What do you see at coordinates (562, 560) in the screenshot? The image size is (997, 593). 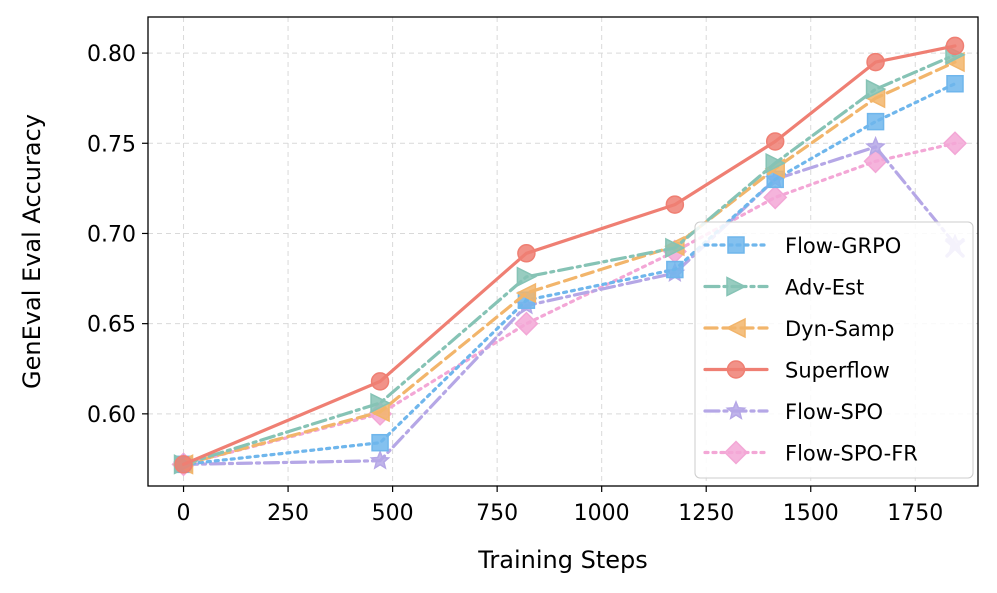 I see `x-axis-title: Training Steps` at bounding box center [562, 560].